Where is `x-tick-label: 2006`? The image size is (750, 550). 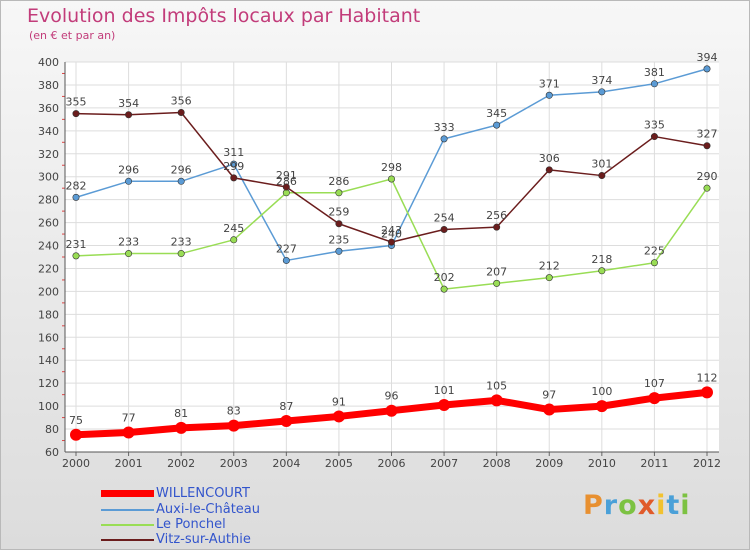
x-tick-label: 2006 is located at coordinates (392, 463).